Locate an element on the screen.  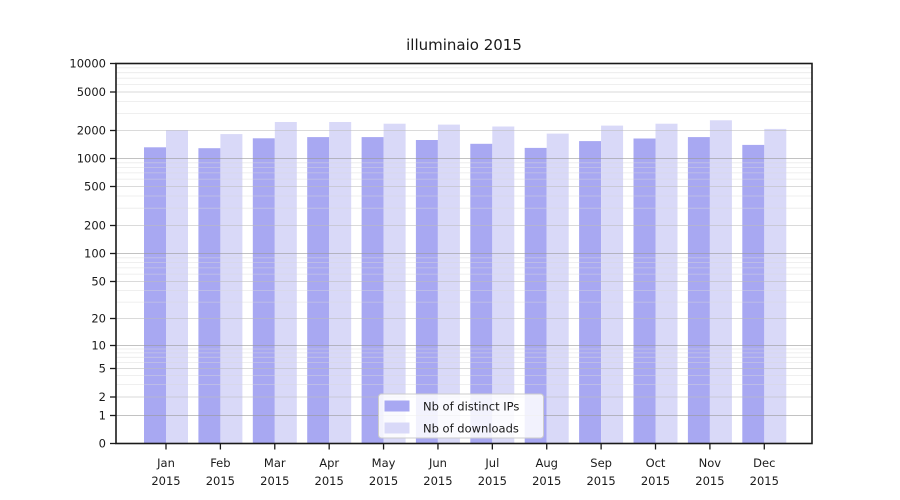
bar-s1-aug is located at coordinates (557, 288).